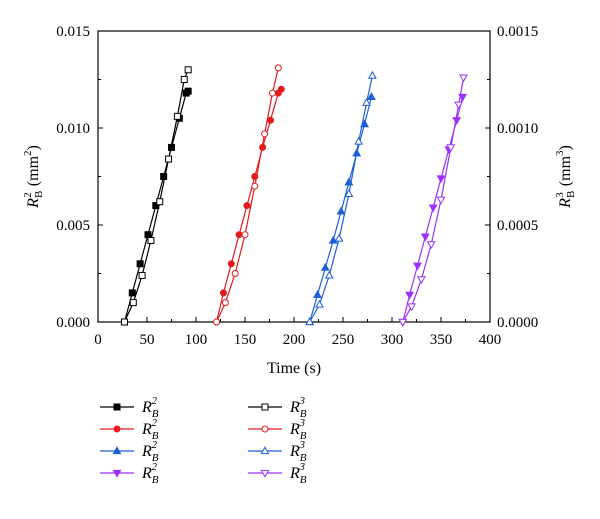  What do you see at coordinates (294, 340) in the screenshot?
I see `x-tick-label: 200` at bounding box center [294, 340].